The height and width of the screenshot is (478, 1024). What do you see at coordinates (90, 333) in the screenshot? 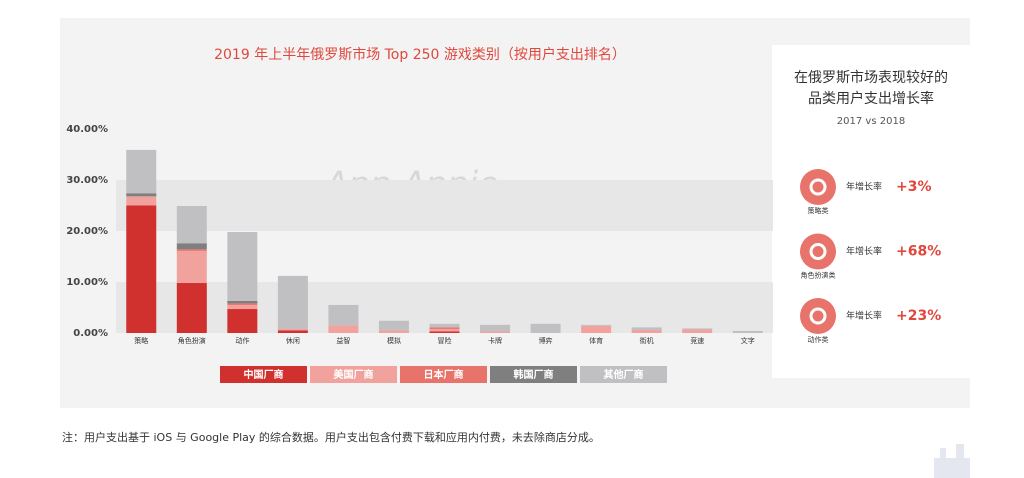
I see `y-tick-label: 0.00%` at bounding box center [90, 333].